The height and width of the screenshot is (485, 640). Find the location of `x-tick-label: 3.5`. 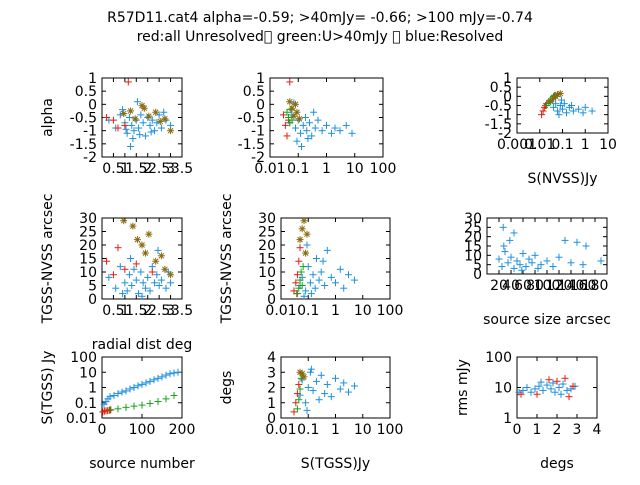

x-tick-label: 3.5 is located at coordinates (182, 311).